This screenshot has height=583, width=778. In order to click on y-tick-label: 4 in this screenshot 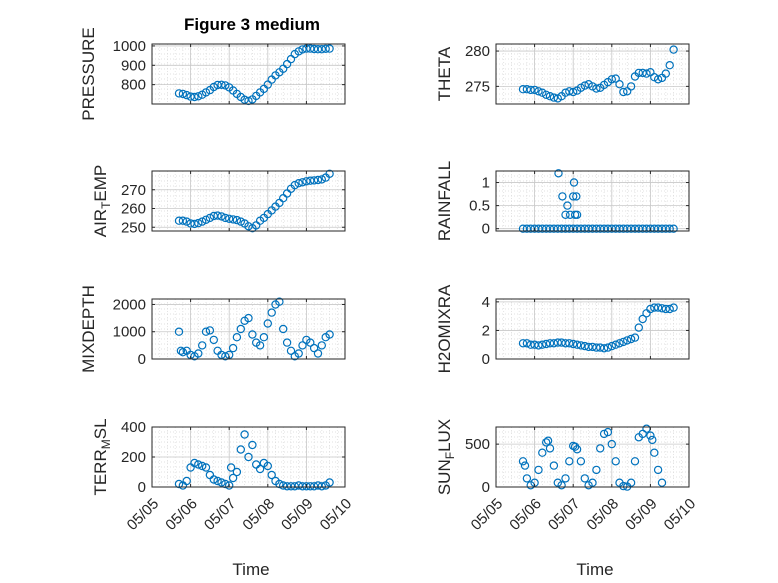, I will do `click(486, 302)`.